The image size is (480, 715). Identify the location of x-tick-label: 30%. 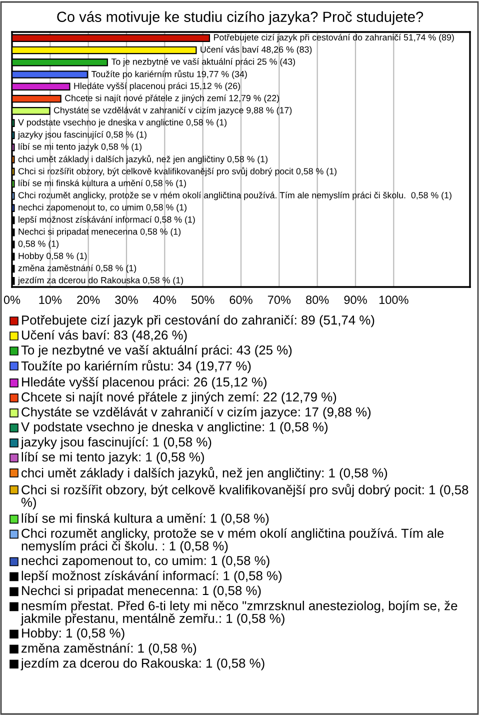
(126, 300).